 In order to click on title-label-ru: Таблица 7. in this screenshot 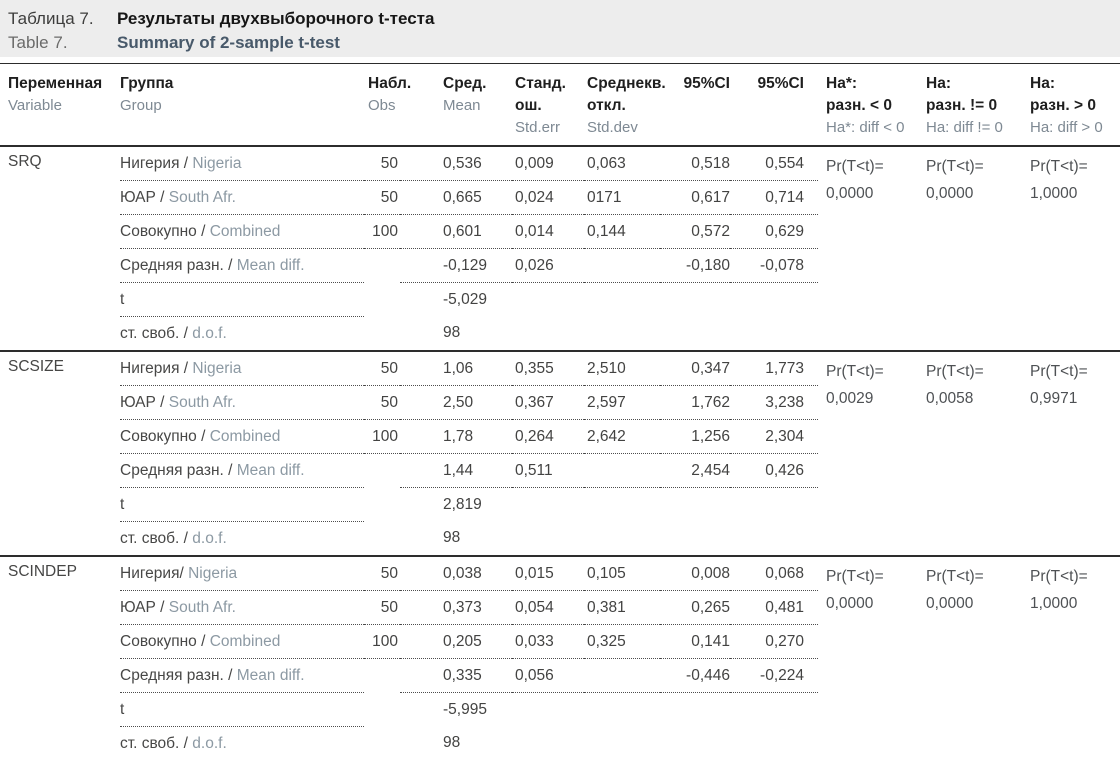, I will do `click(62, 19)`.